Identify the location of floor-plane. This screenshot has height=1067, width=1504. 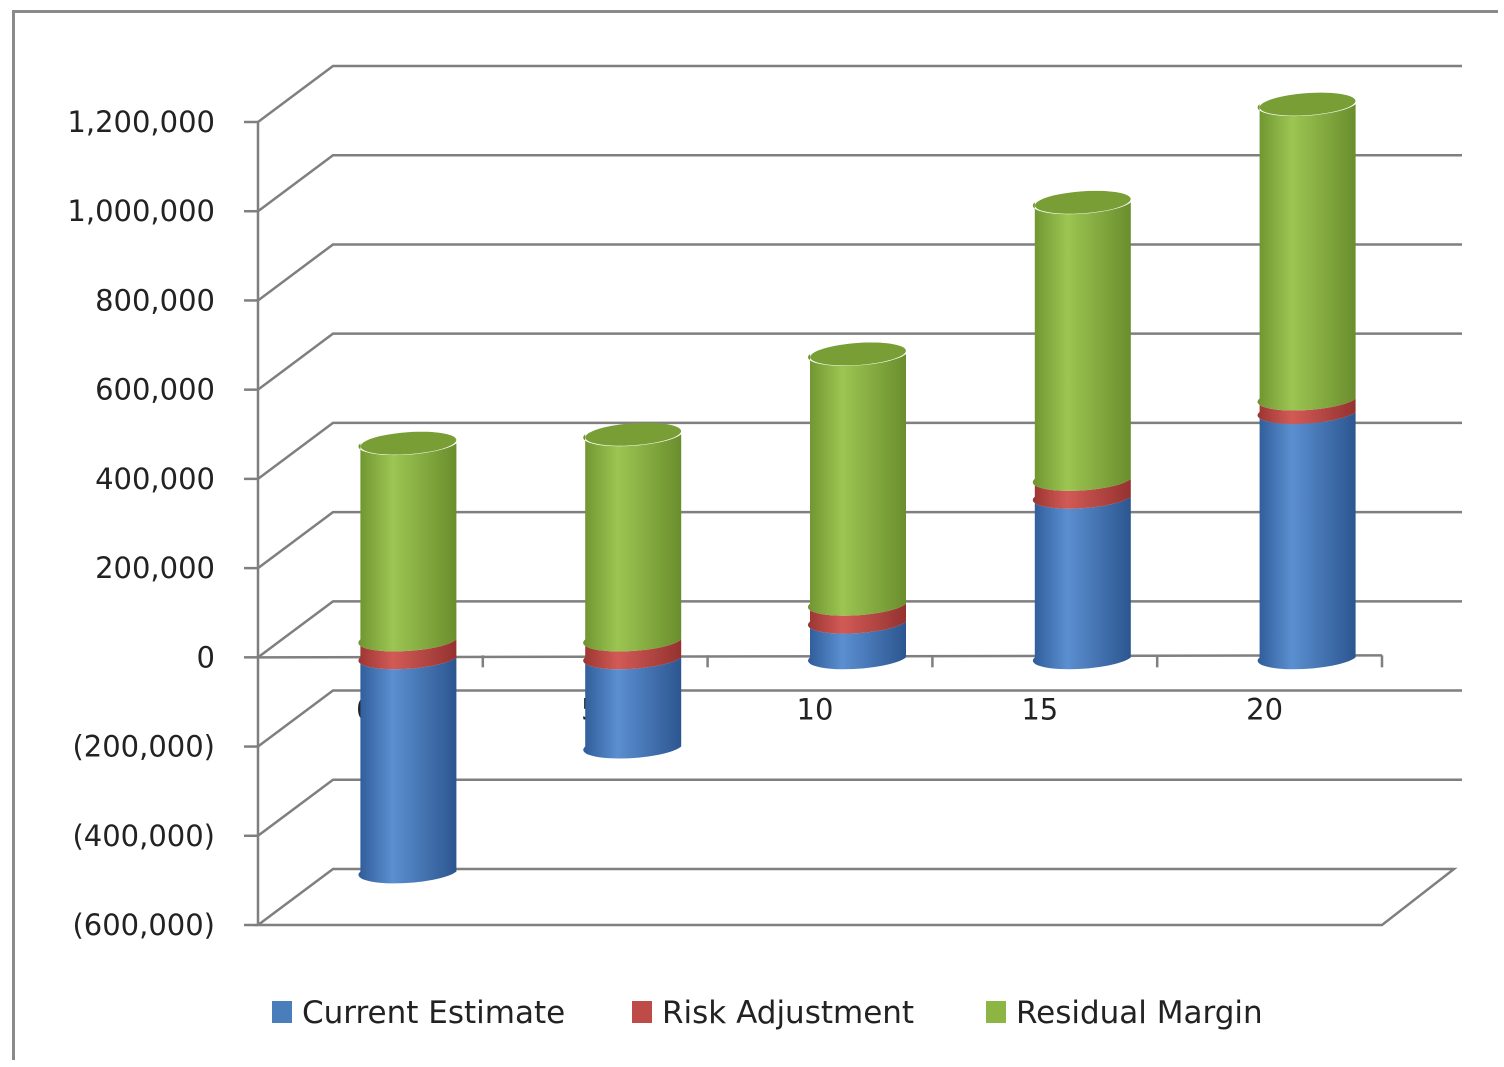
(856, 897).